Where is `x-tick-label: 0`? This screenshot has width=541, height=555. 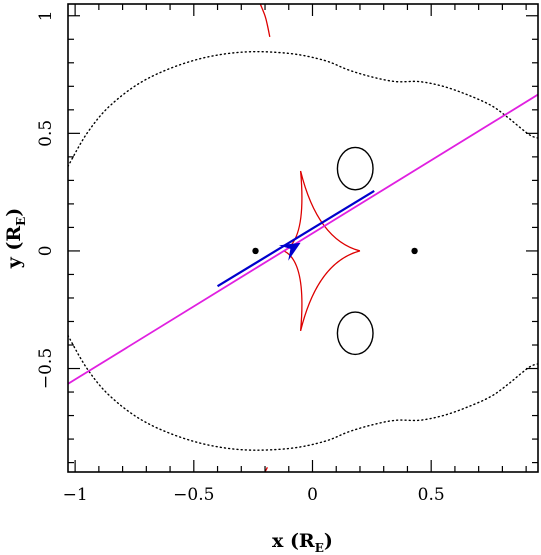 x-tick-label: 0 is located at coordinates (312, 495).